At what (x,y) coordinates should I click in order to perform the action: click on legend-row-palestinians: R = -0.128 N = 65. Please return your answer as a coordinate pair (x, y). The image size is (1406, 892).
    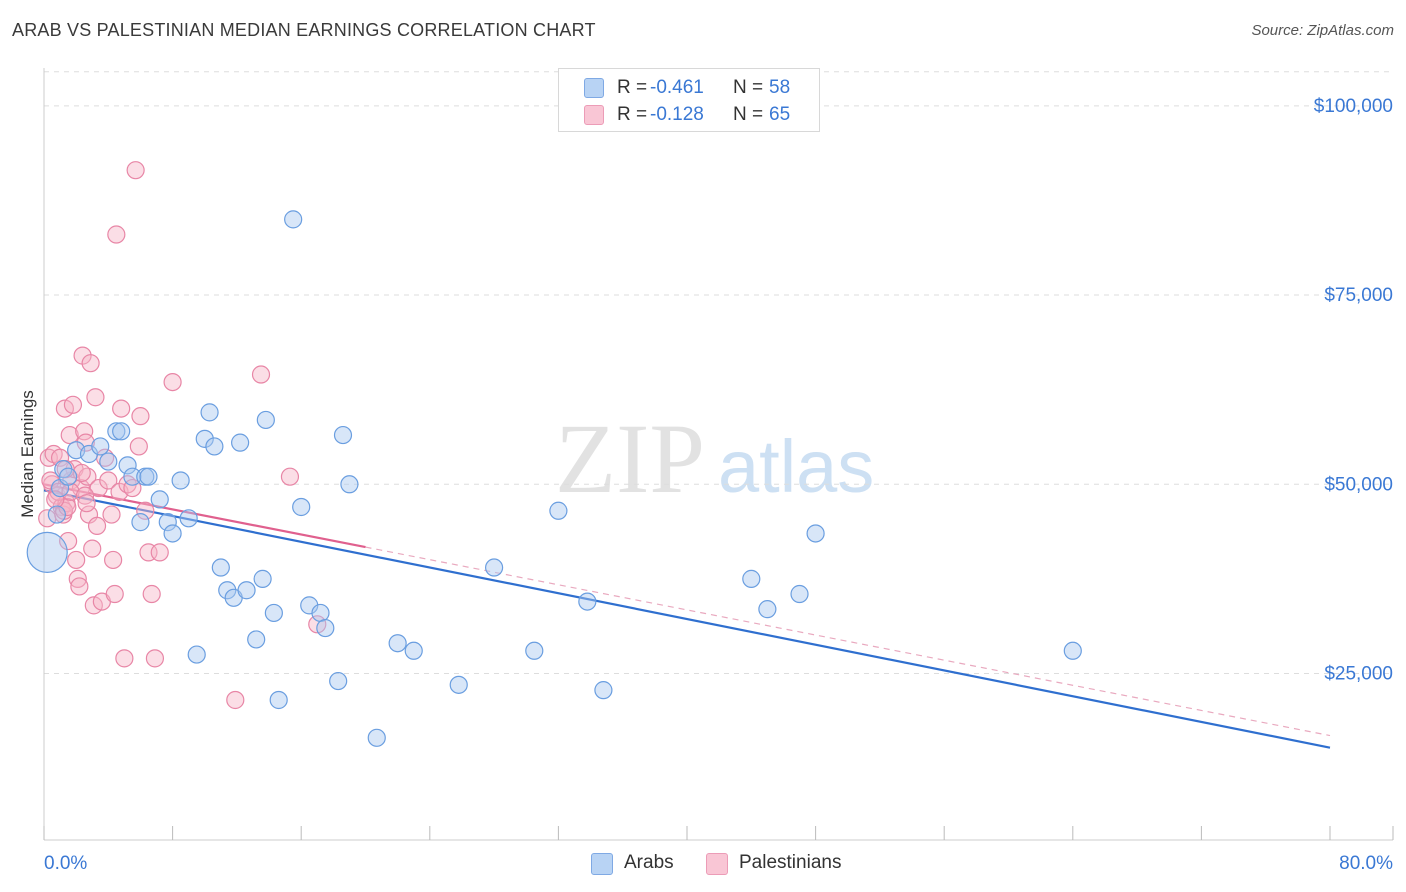
    Looking at the image, I should click on (689, 115).